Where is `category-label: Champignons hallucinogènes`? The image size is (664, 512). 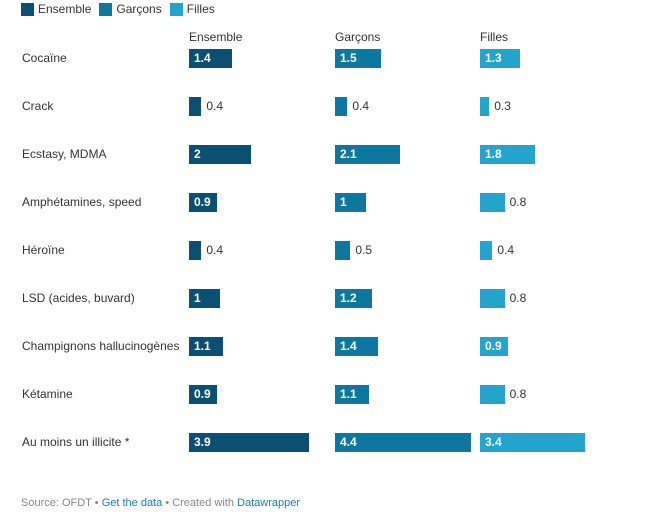
category-label: Champignons hallucinogènes is located at coordinates (101, 346).